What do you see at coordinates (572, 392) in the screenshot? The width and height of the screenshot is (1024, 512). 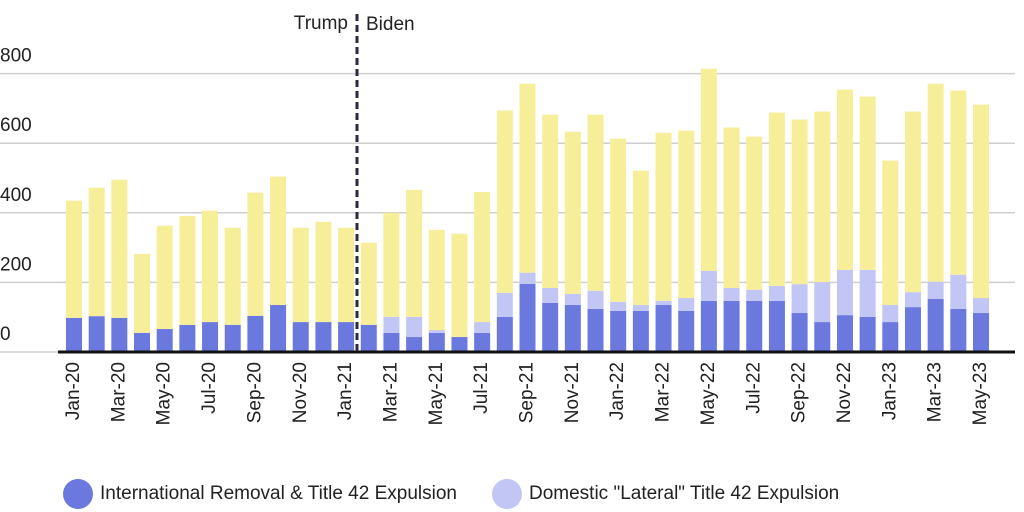 I see `x-tick-label: Nov-21` at bounding box center [572, 392].